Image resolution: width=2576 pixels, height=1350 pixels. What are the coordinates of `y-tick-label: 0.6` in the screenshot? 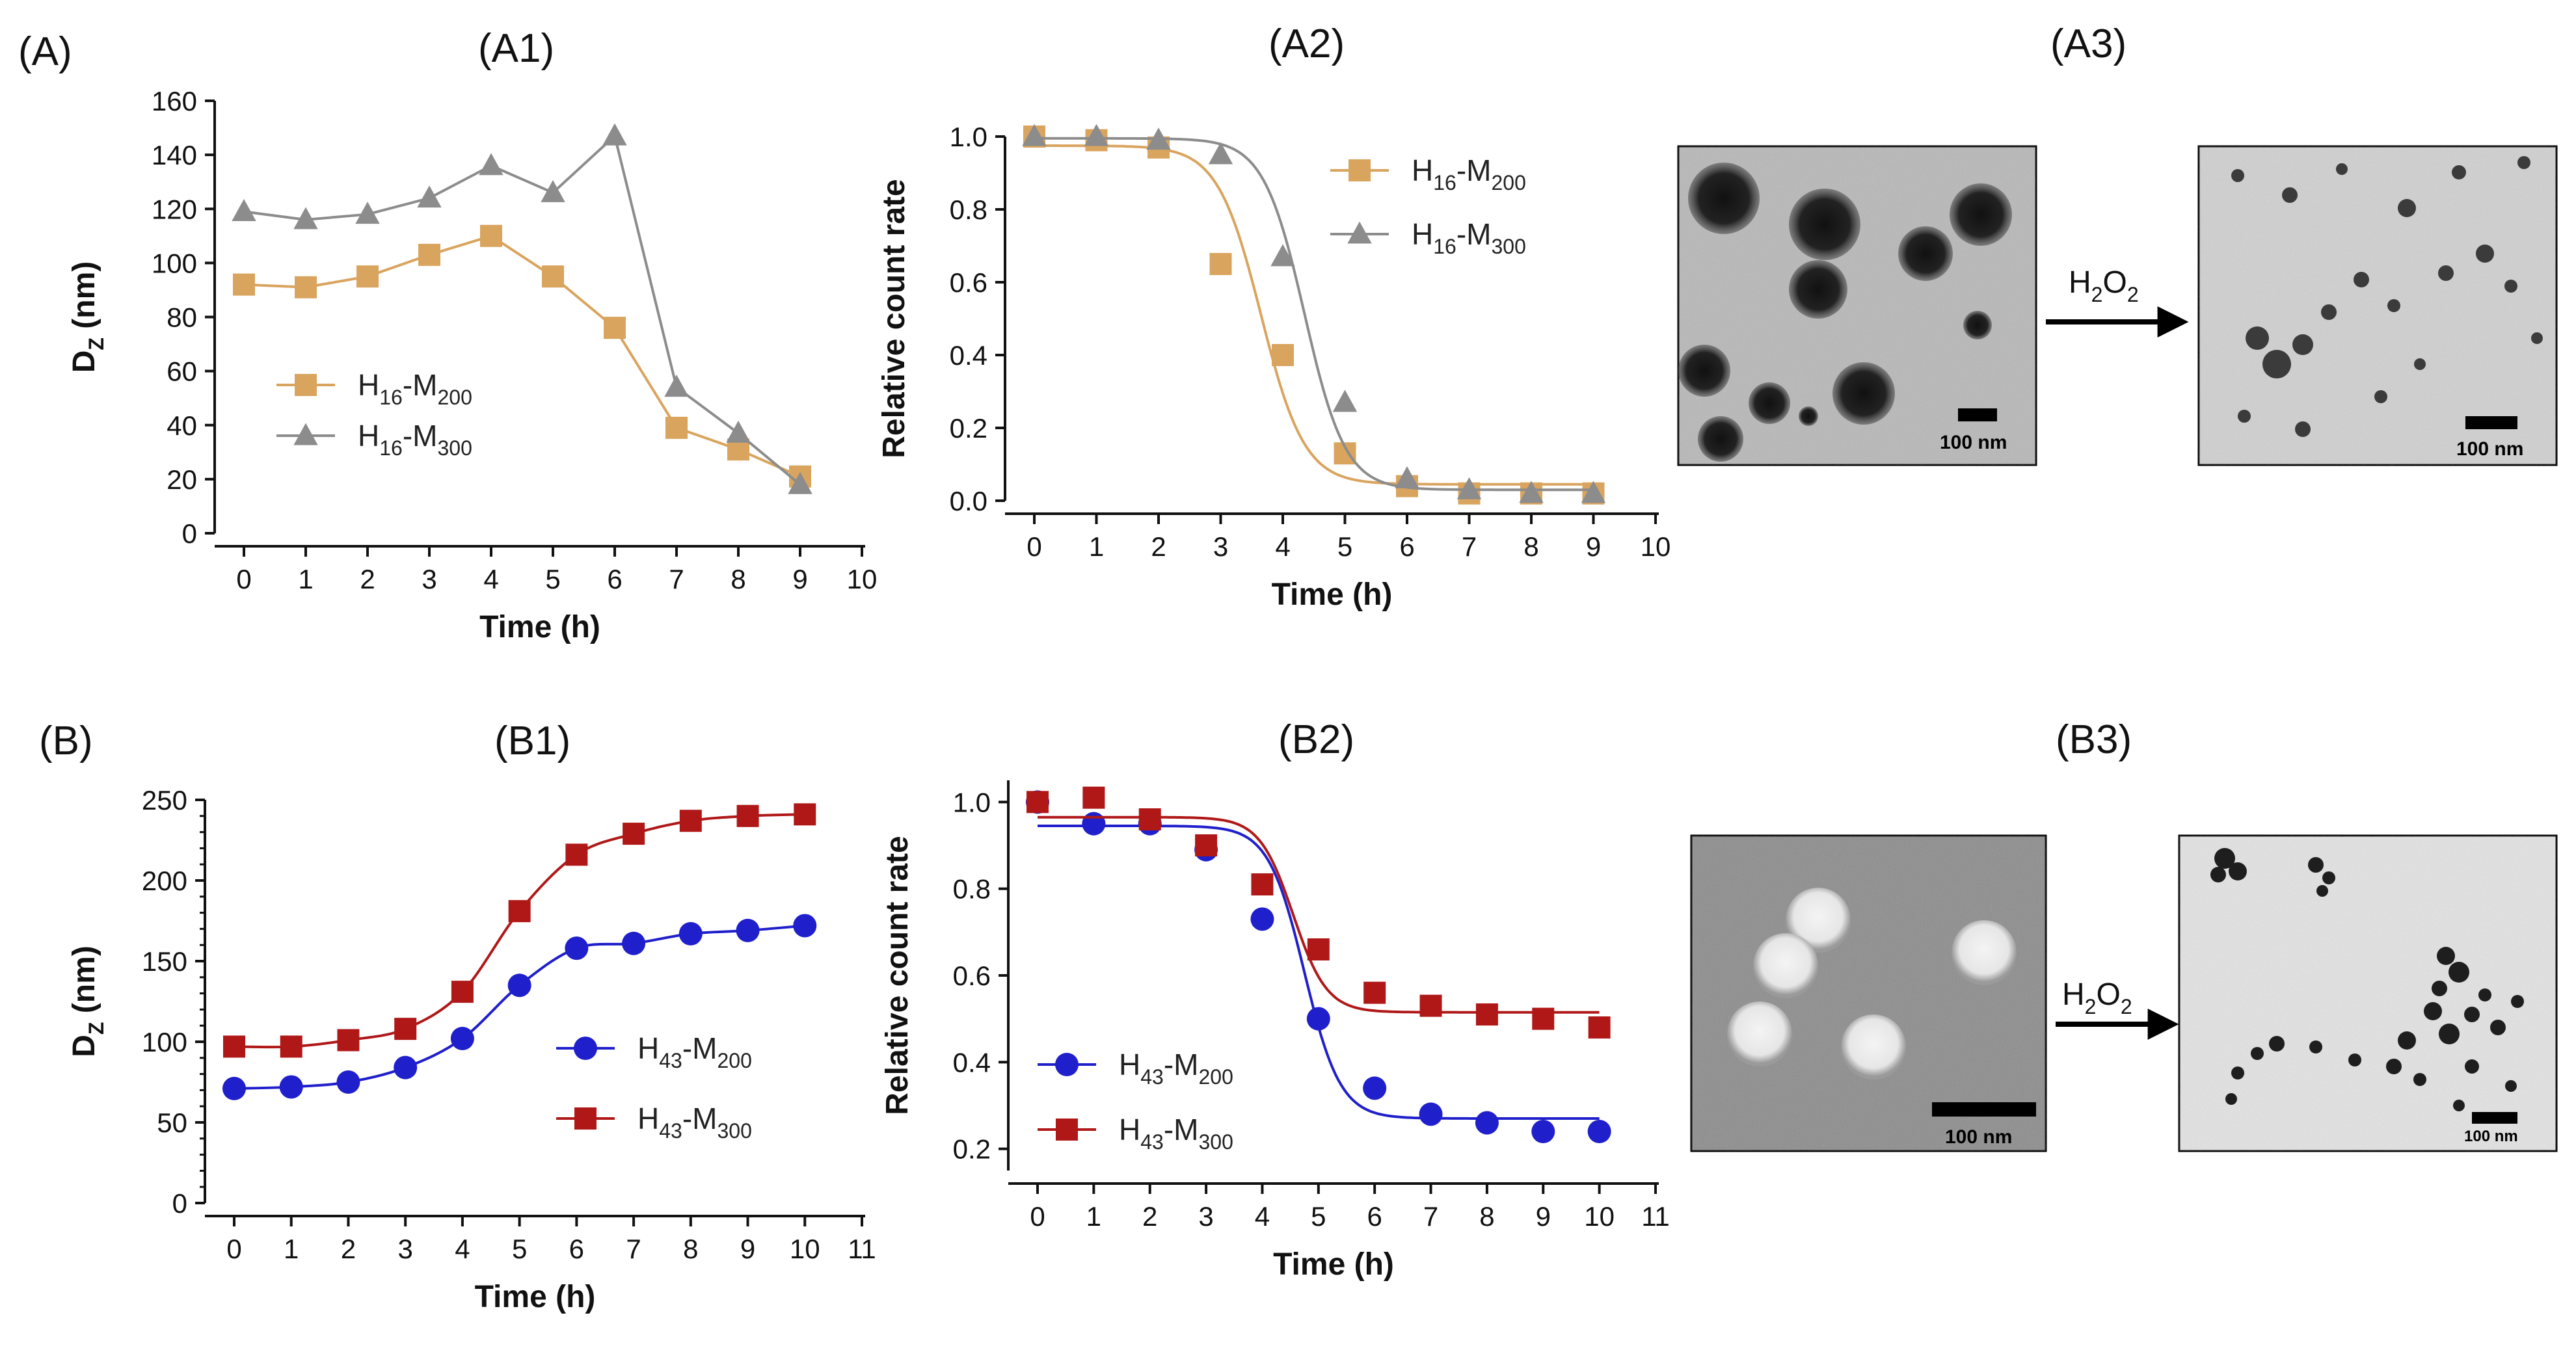 It's located at (968, 282).